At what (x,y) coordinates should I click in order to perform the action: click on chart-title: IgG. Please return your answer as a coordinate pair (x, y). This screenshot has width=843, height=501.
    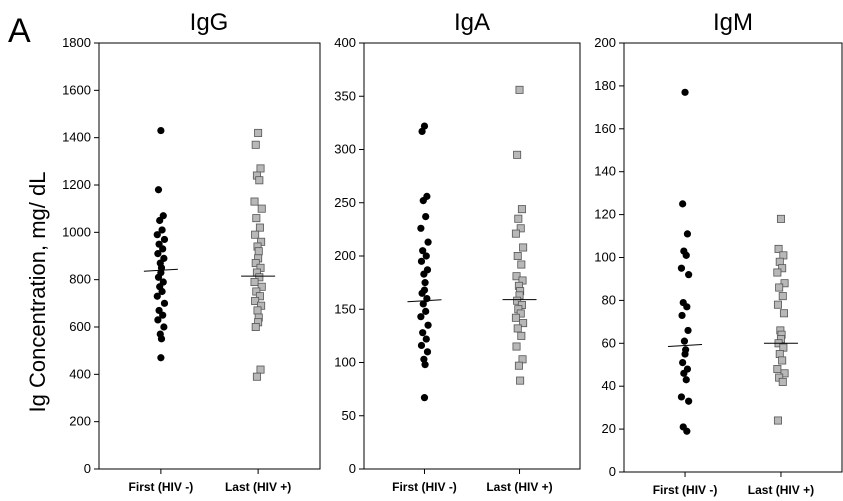
    Looking at the image, I should click on (209, 22).